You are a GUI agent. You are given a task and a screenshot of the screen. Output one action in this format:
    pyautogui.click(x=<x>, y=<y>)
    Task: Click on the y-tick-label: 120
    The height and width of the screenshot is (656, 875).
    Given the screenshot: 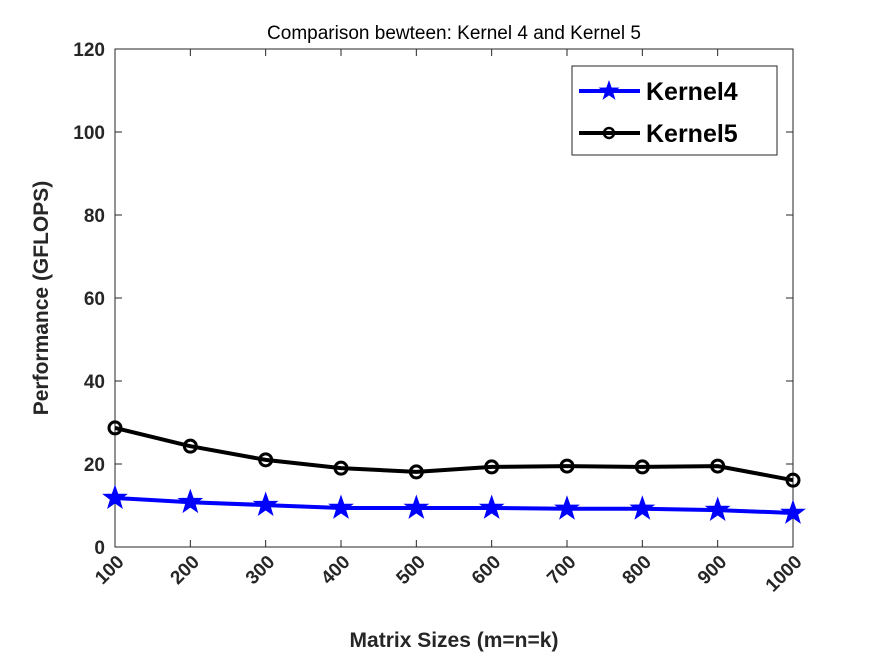 What is the action you would take?
    pyautogui.click(x=89, y=50)
    